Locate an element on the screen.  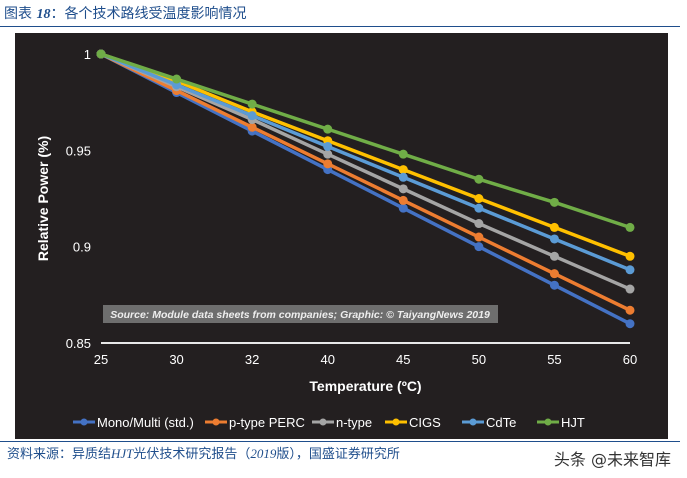
x-tick-label: 32 is located at coordinates (252, 359).